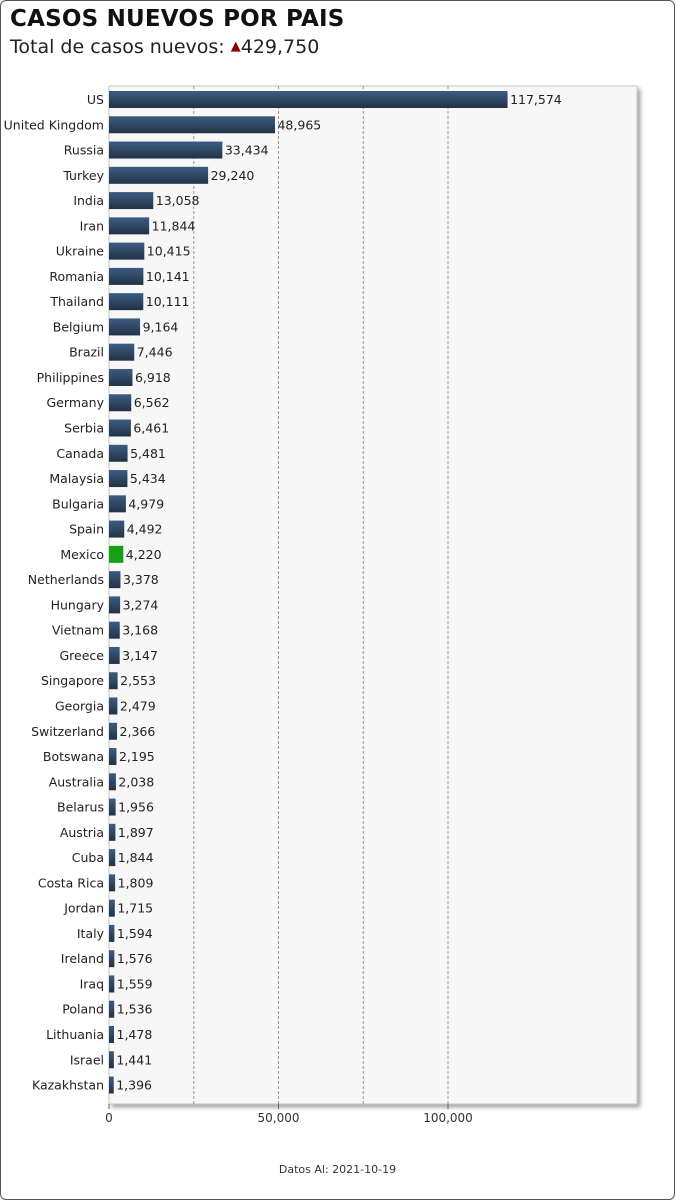 Image resolution: width=675 pixels, height=1200 pixels. I want to click on category-label: Brazil, so click(86, 352).